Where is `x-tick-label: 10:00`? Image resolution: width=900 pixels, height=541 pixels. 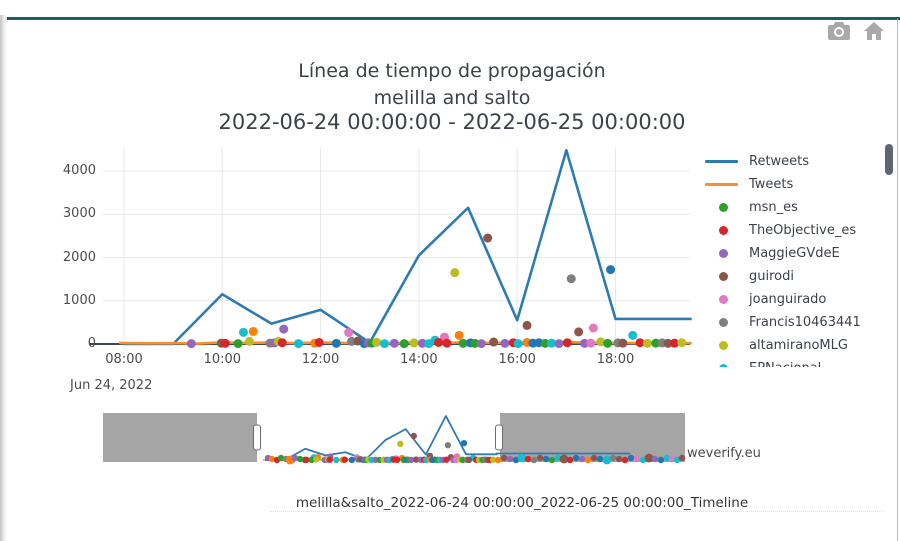
x-tick-label: 10:00 is located at coordinates (222, 359).